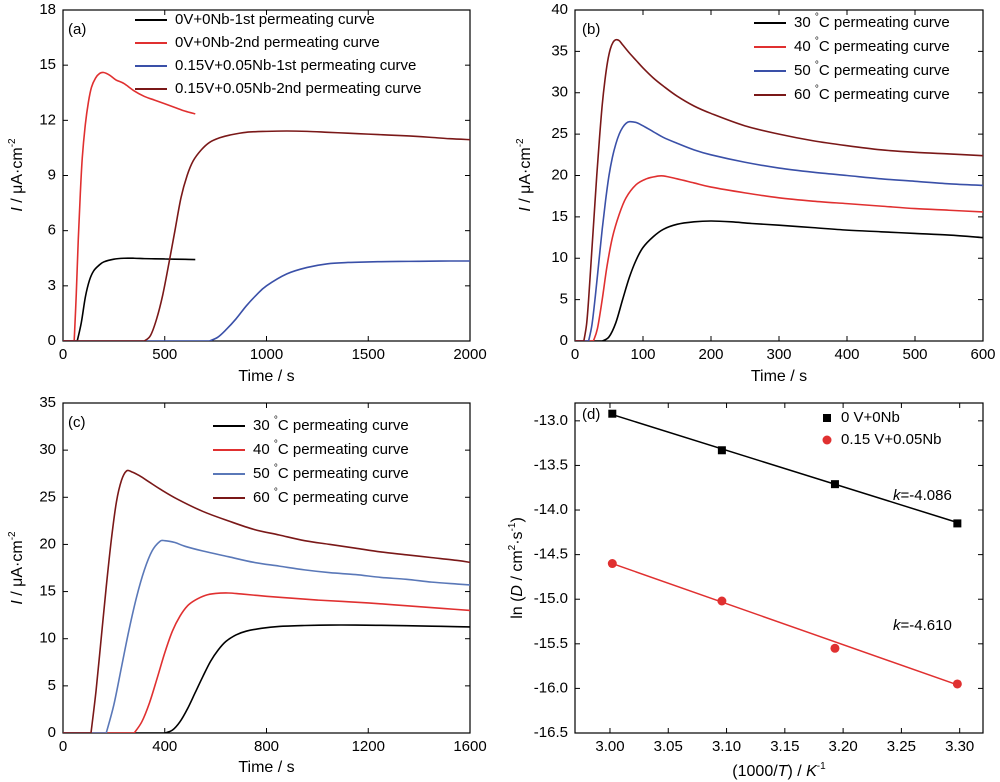  I want to click on x-tick-labels: 0 500 1000 1500 2000, so click(273, 354).